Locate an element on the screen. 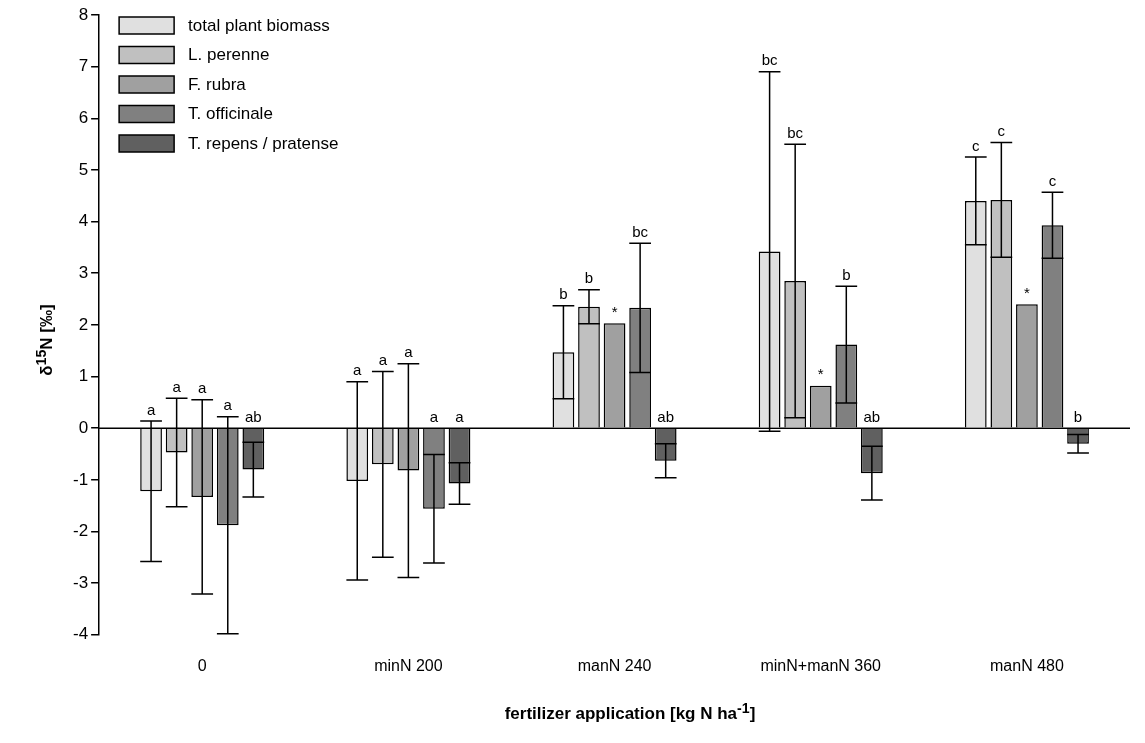 The width and height of the screenshot is (1145, 743). y-tick-label: 6 is located at coordinates (83, 117).